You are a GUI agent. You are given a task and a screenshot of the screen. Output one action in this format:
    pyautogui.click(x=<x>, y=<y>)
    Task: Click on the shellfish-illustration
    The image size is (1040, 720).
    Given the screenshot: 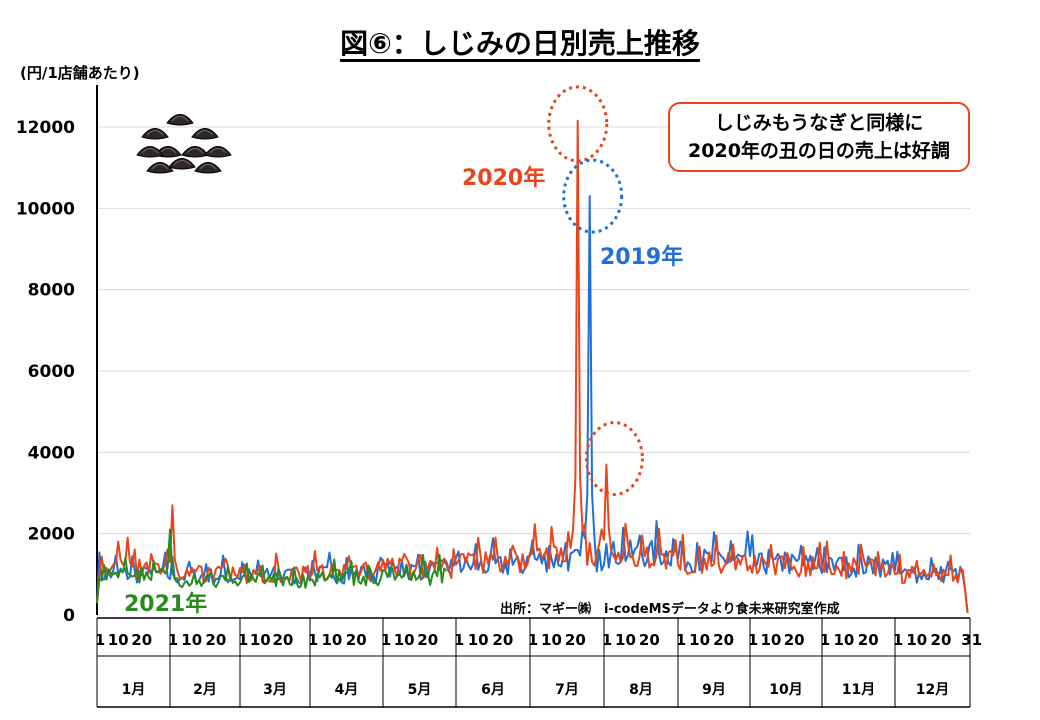 What is the action you would take?
    pyautogui.click(x=184, y=144)
    